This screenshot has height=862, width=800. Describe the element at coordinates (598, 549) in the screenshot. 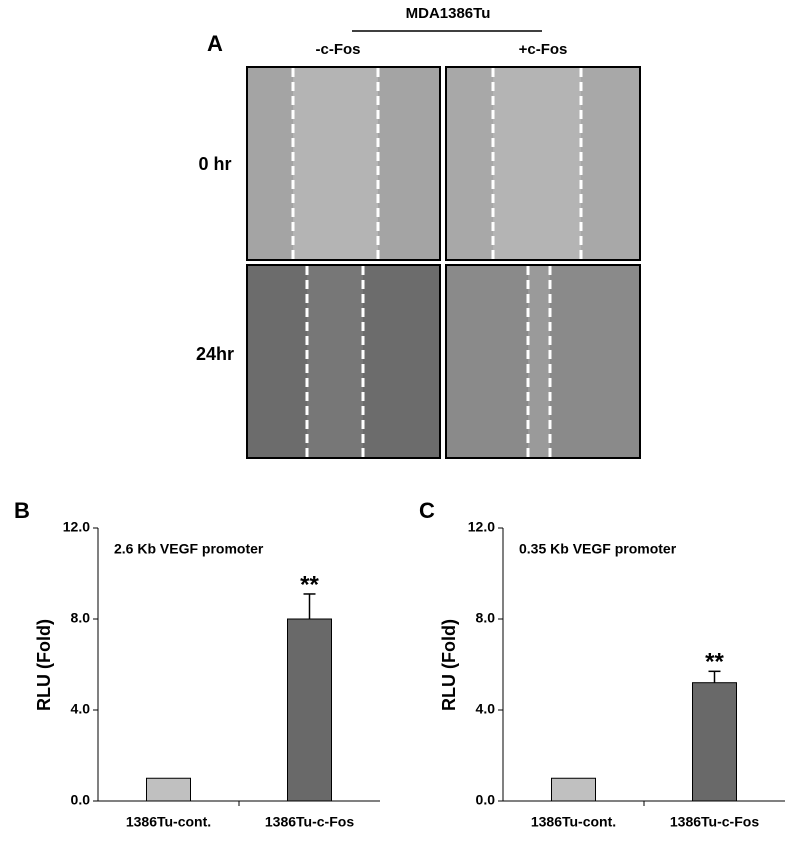

I see `chart-title: 0.35 Kb VEGF promoter` at that location.